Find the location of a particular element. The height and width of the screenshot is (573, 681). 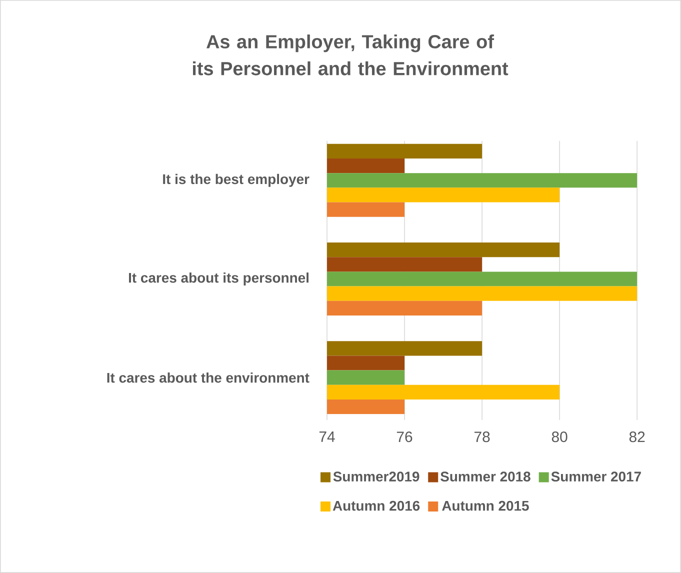

x-tick-label: 74 is located at coordinates (327, 437).